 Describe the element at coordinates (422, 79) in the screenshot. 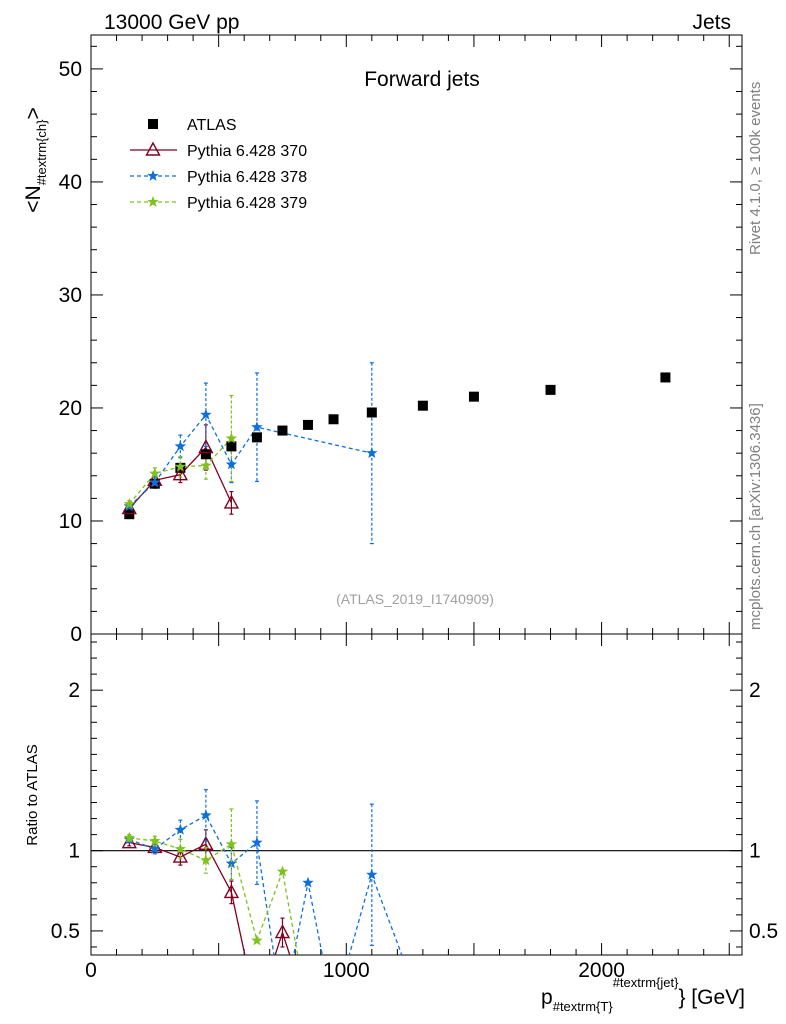

I see `chart-title: Forward jets` at that location.